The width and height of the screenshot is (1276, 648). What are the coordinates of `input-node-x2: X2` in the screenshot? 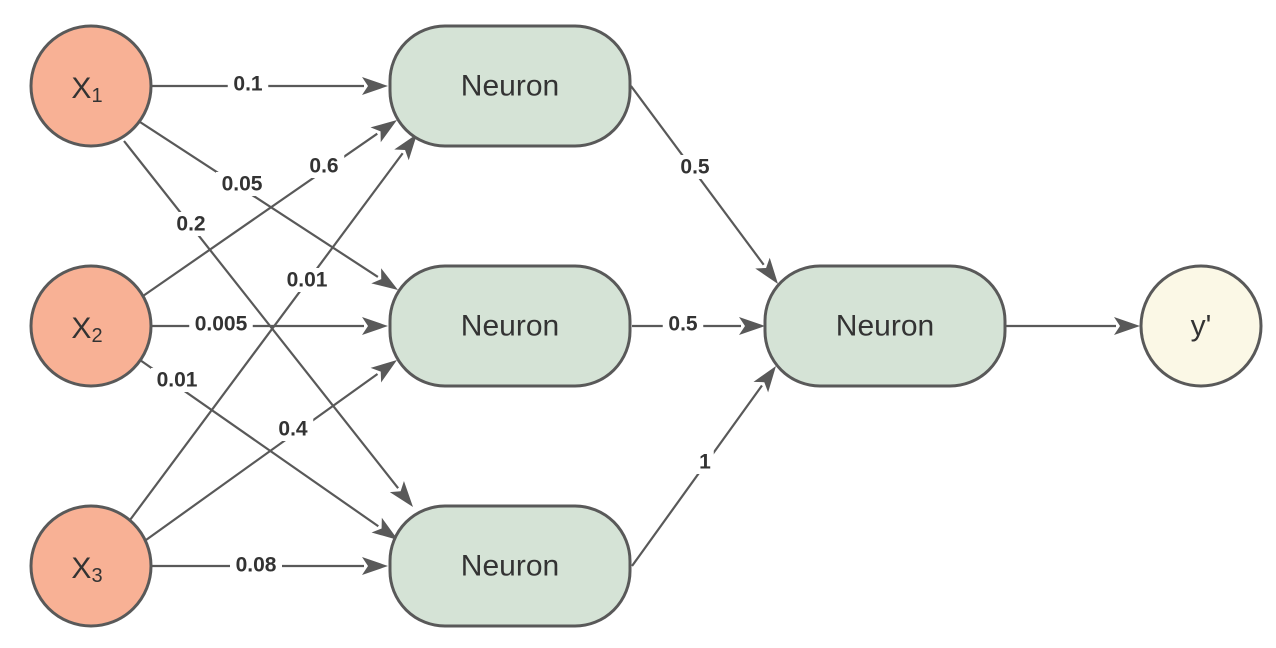 It's located at (91, 326).